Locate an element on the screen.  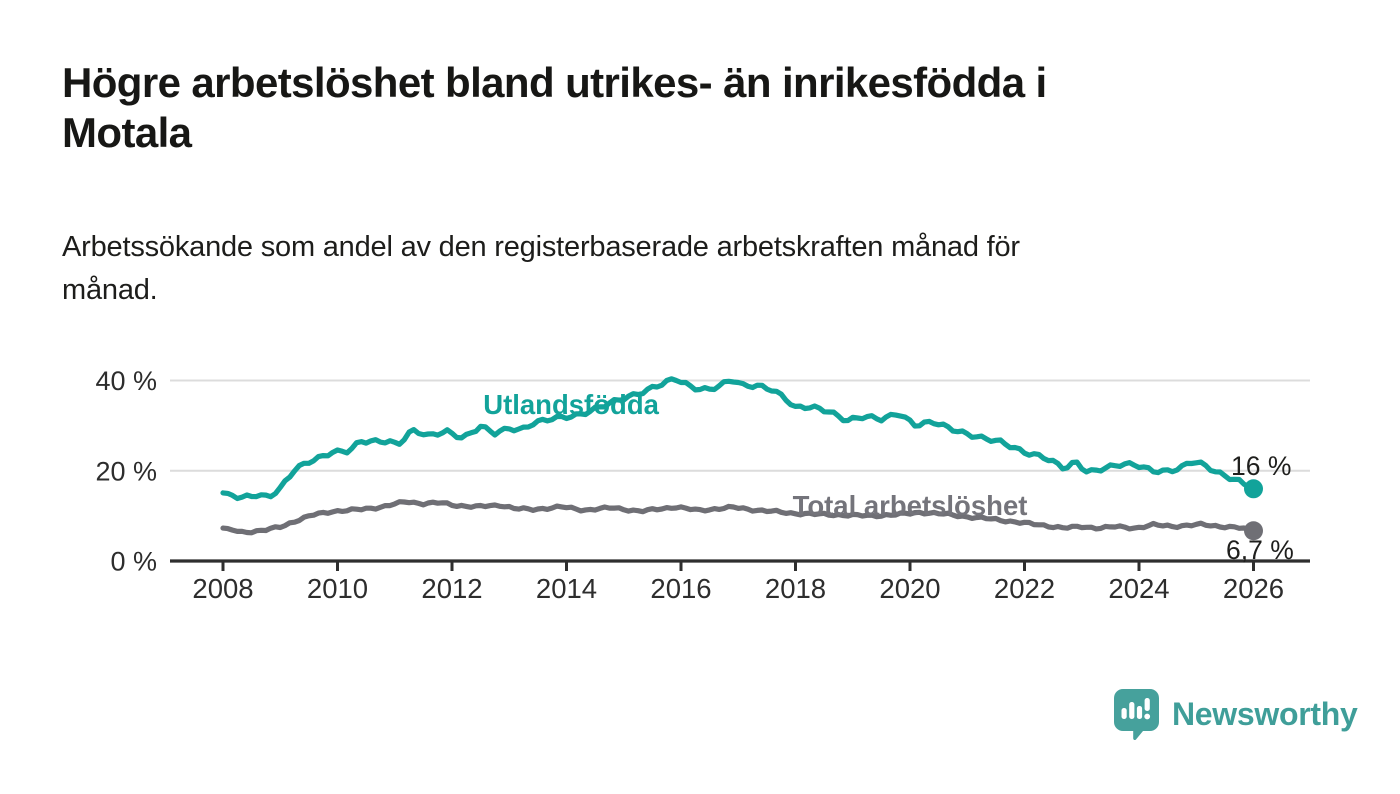
x-axis-label-2012: 2012 is located at coordinates (451, 588).